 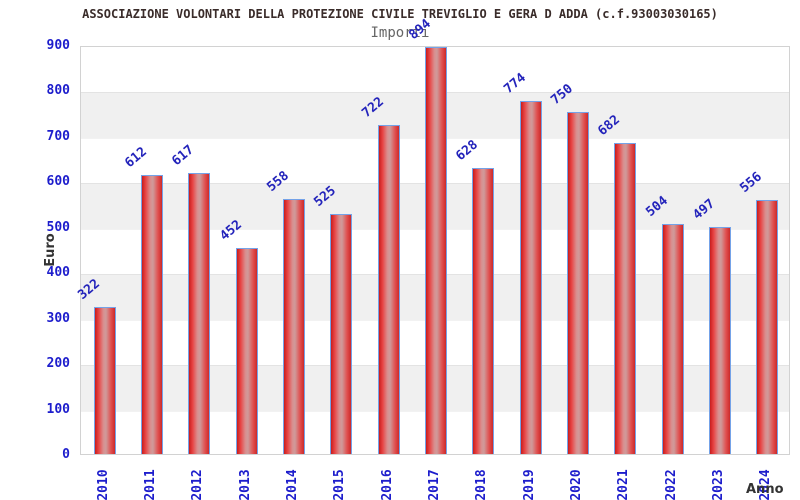 What do you see at coordinates (482, 484) in the screenshot?
I see `x-tick-label: 2018` at bounding box center [482, 484].